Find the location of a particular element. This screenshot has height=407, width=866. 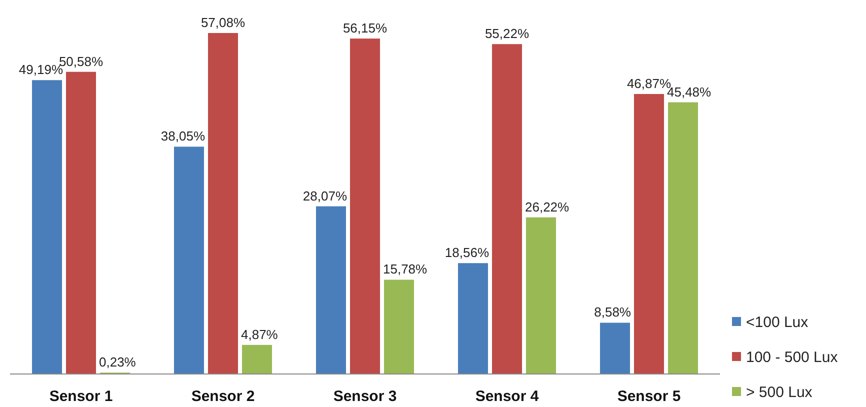

x-tick-label: Sensor 3 is located at coordinates (365, 396).